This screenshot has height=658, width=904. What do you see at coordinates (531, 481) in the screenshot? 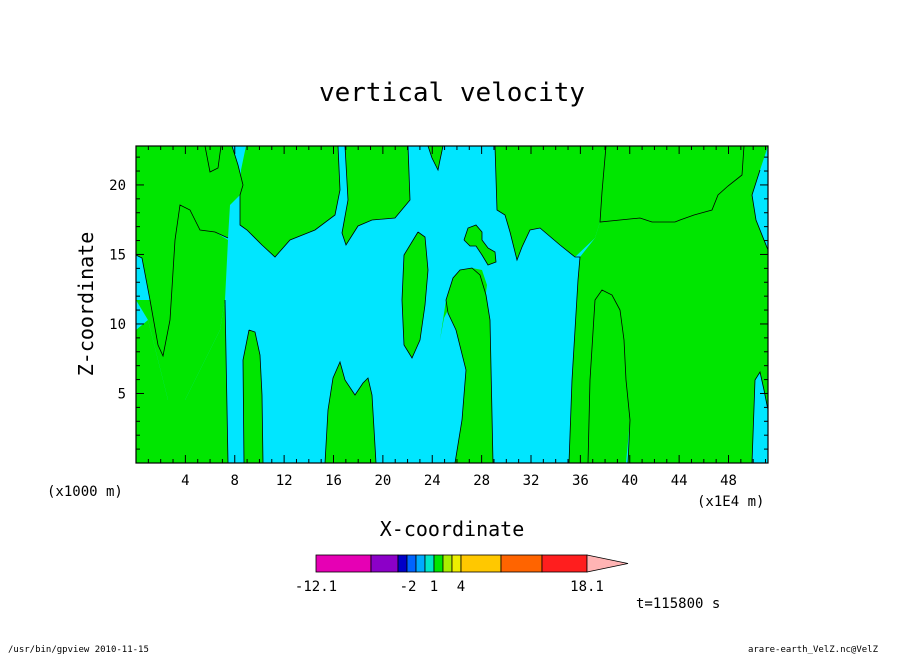
I see `x-tick-label: 32` at bounding box center [531, 481].